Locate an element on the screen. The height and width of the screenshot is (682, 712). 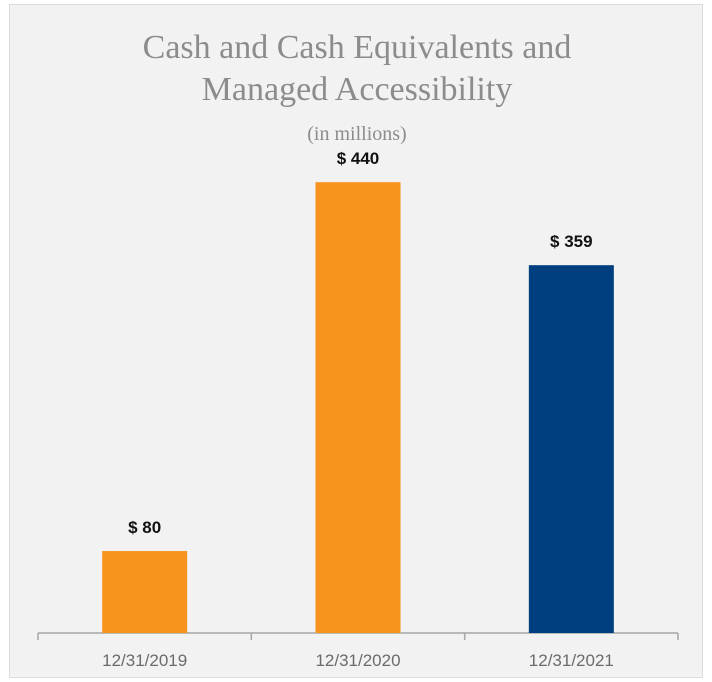
data-label: $ 80 is located at coordinates (144, 527).